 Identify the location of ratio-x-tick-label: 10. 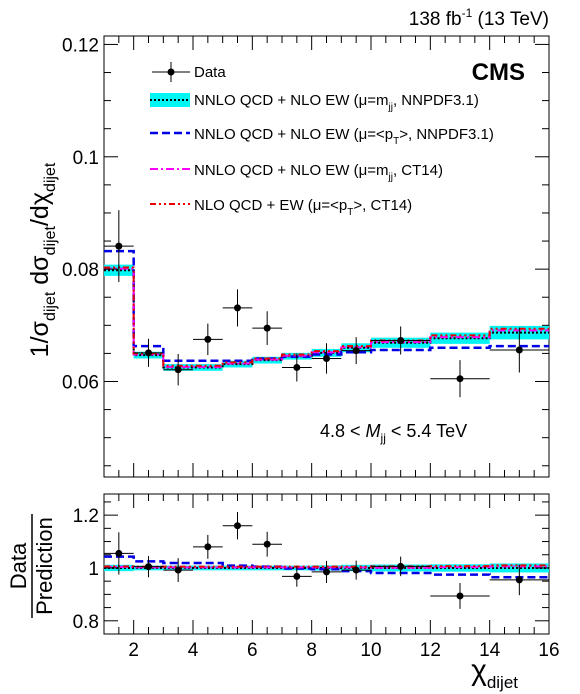
(370, 650).